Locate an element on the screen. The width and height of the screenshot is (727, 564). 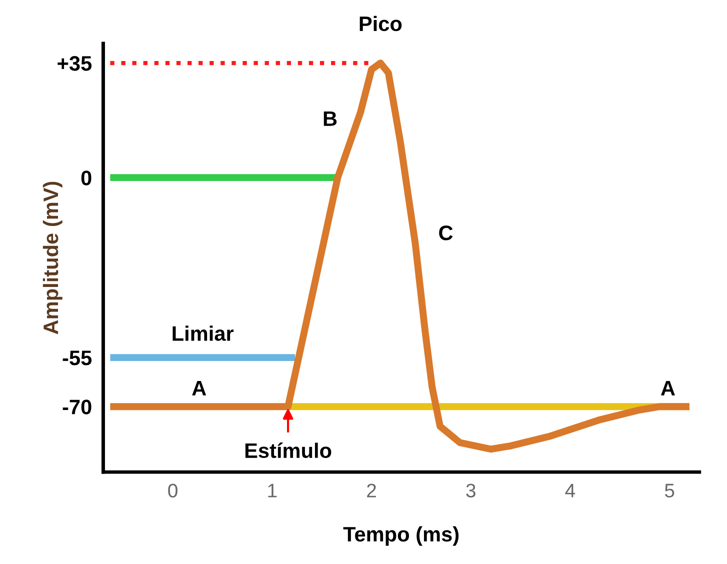
annotation: Limiar is located at coordinates (203, 333).